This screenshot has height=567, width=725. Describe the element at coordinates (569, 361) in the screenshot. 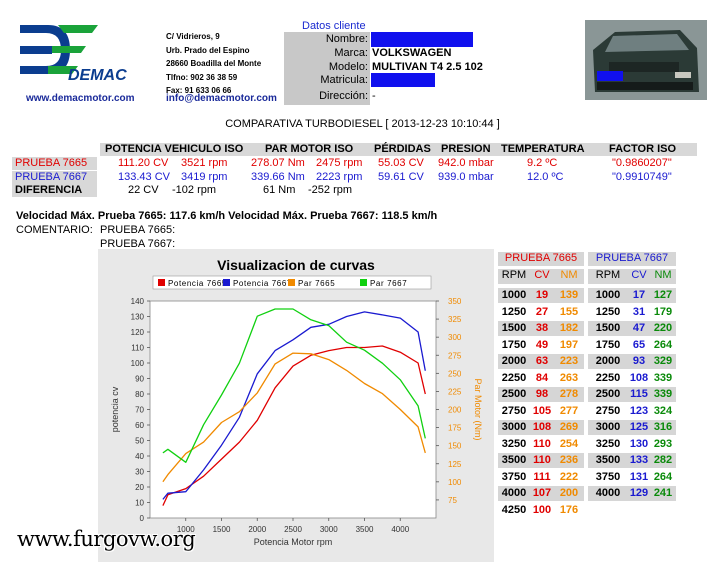

I see `nm-cell: 223` at that location.